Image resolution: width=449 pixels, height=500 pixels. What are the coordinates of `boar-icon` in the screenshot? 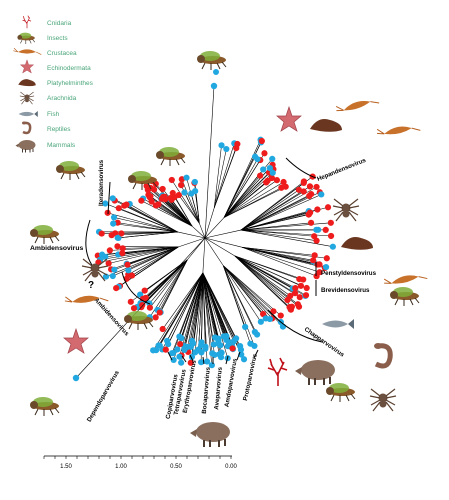 It's located at (315, 372).